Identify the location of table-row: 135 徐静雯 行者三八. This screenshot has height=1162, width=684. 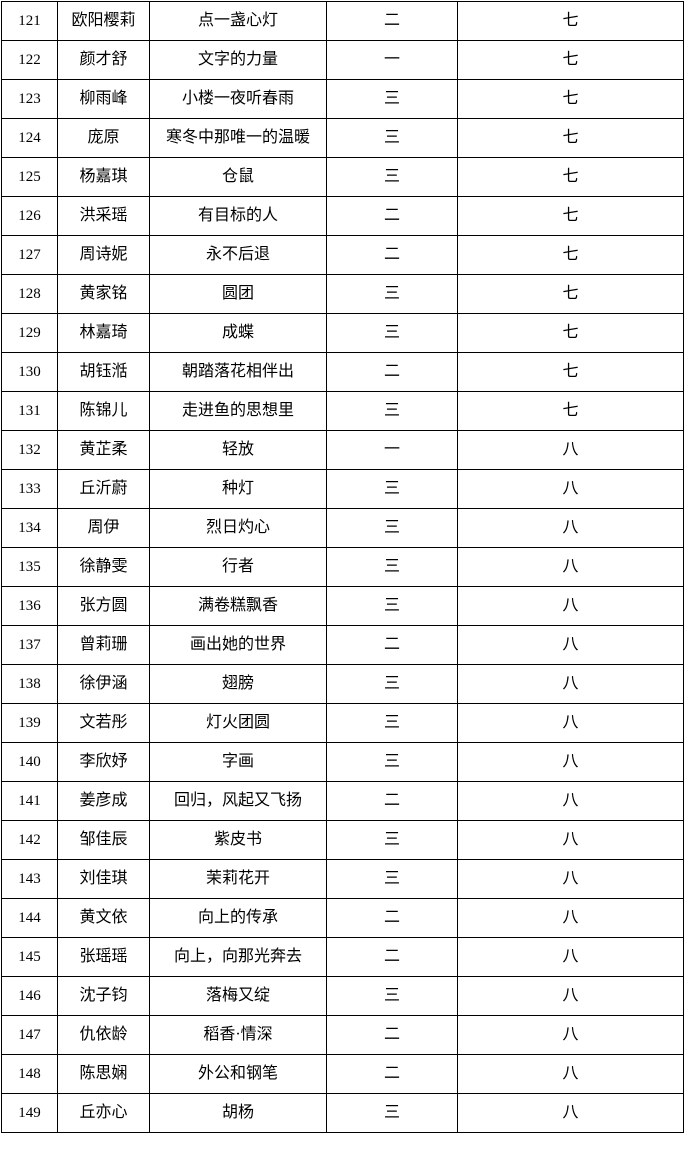
(342, 567).